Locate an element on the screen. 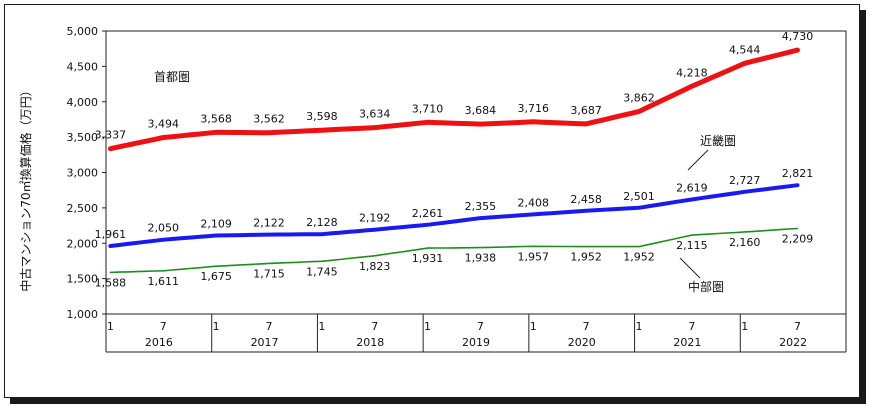  series-line-kinki is located at coordinates (454, 215).